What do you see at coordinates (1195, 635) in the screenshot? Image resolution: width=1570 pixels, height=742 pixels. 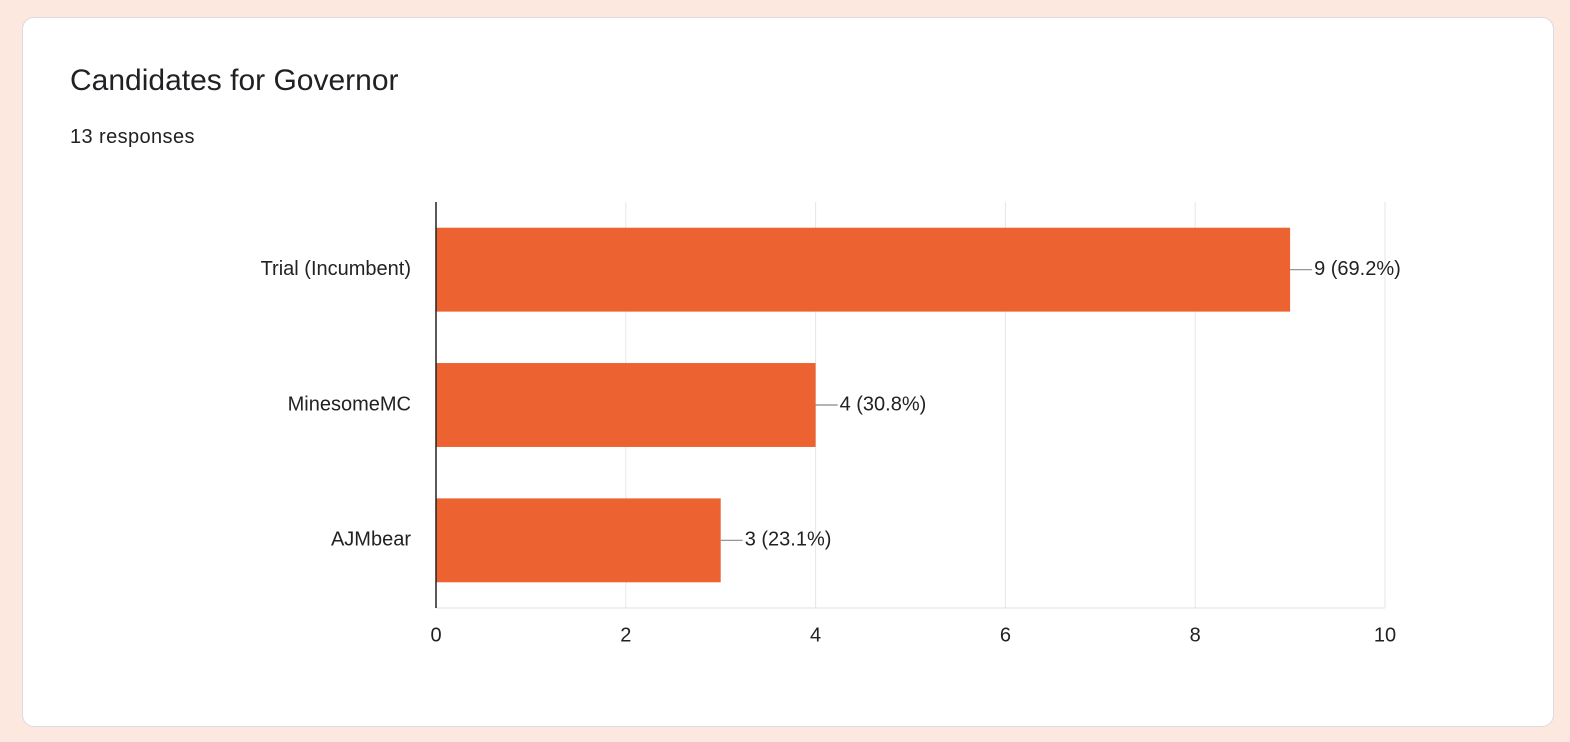 I see `x-tick-label: 8` at bounding box center [1195, 635].